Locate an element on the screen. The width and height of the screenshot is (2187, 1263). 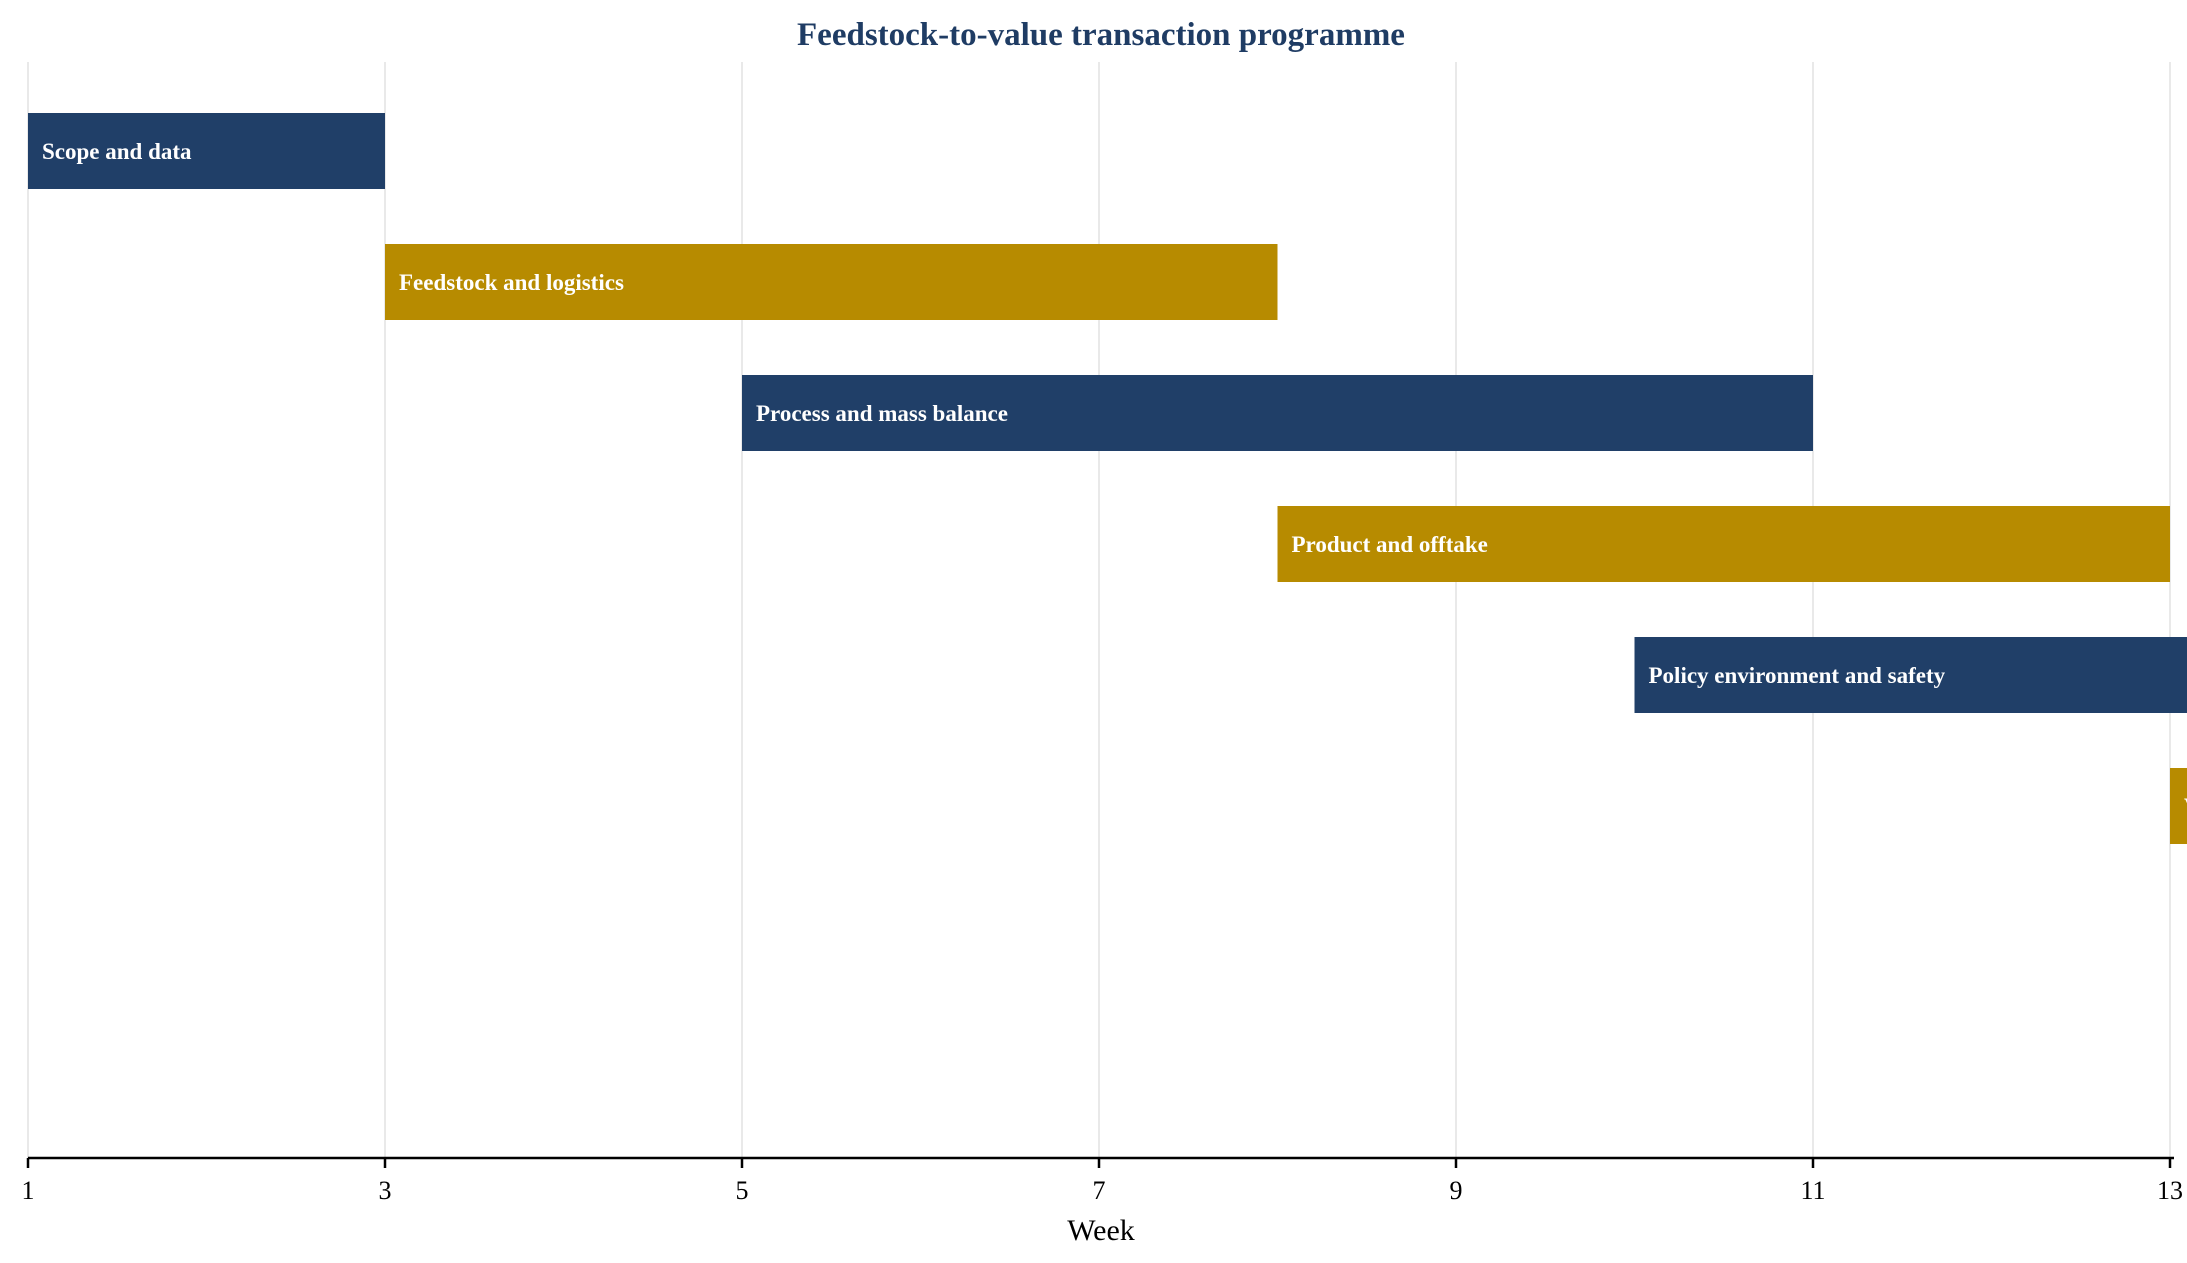
task-bar-label: Product and offtake is located at coordinates (1390, 544).